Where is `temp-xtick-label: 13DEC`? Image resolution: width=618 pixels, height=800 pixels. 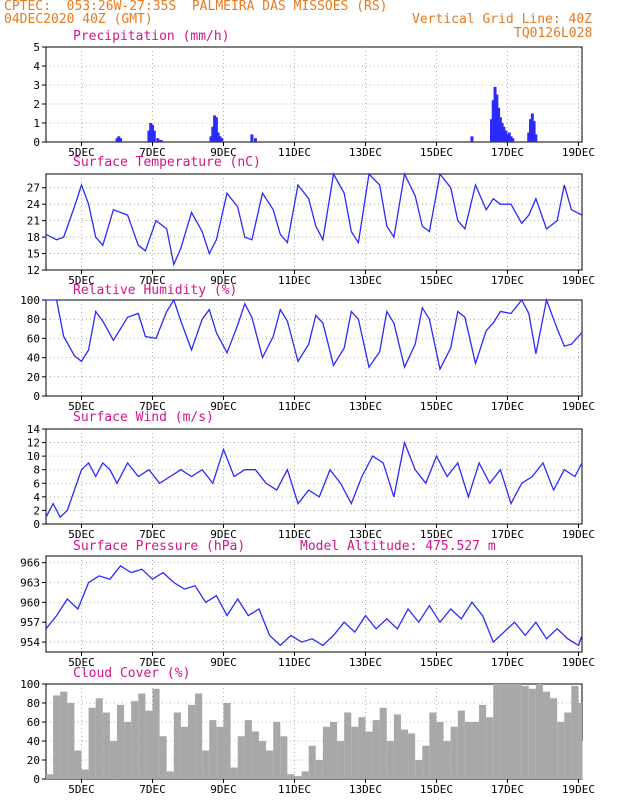 temp-xtick-label: 13DEC is located at coordinates (365, 280).